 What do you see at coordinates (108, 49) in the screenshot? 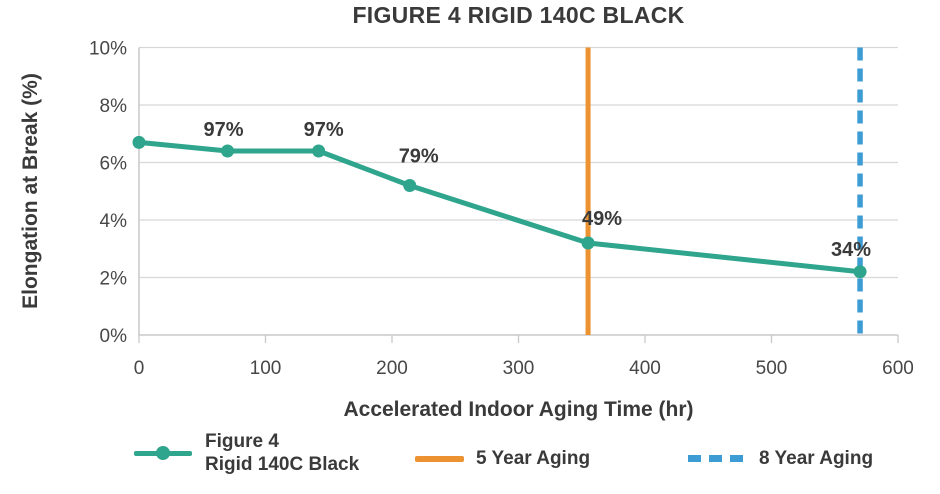
I see `y-tick-label-10: 10%` at bounding box center [108, 49].